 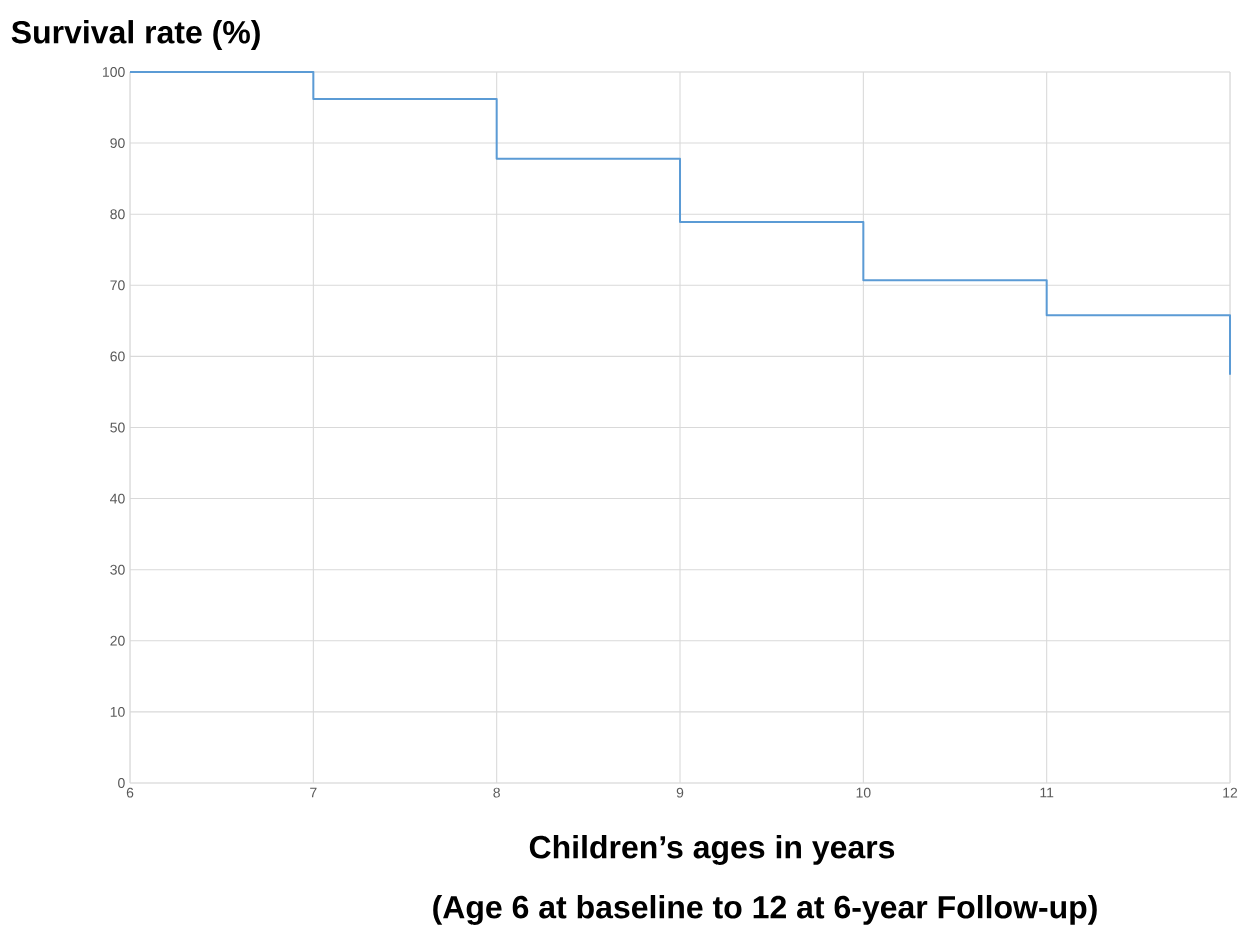 I want to click on y-tick-label: 40, so click(x=117, y=498).